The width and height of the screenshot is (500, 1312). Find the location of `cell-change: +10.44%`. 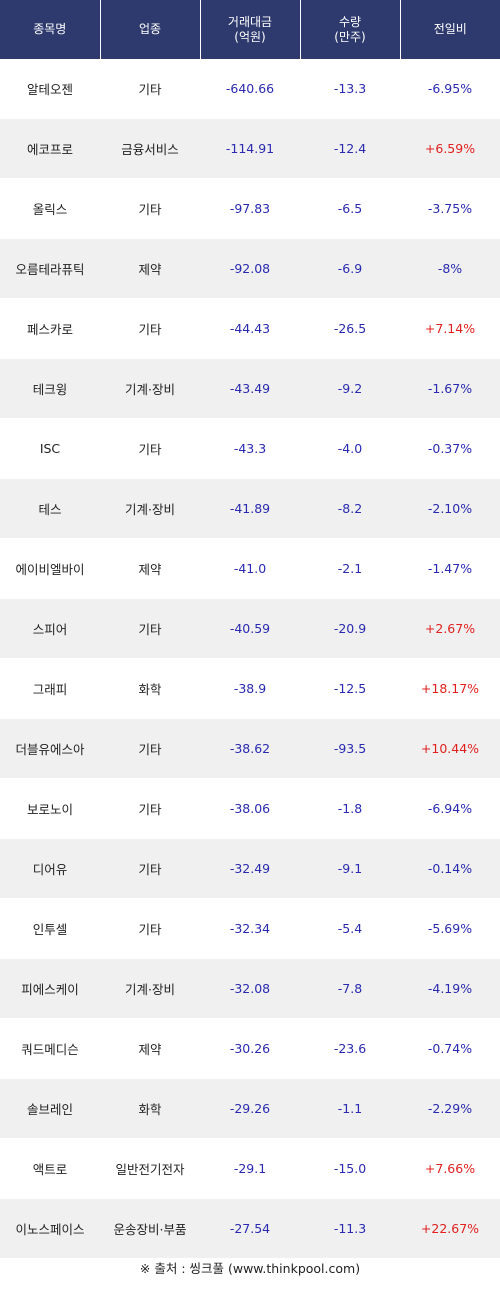

cell-change: +10.44% is located at coordinates (450, 748).